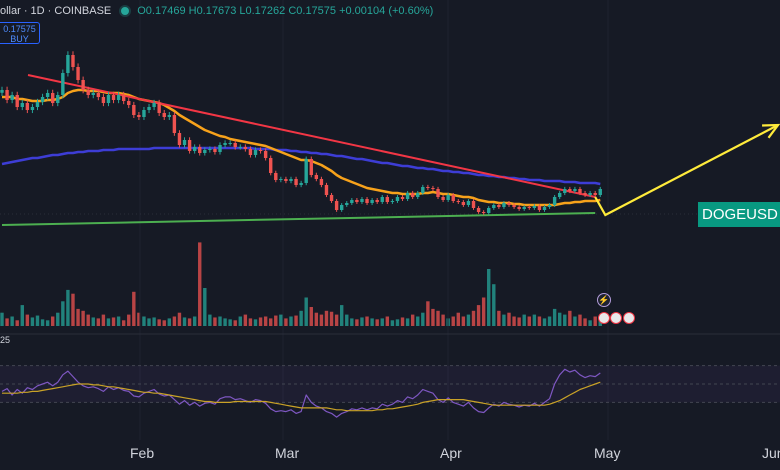 The width and height of the screenshot is (780, 470). Describe the element at coordinates (771, 453) in the screenshot. I see `x-axis-label: Jun` at that location.